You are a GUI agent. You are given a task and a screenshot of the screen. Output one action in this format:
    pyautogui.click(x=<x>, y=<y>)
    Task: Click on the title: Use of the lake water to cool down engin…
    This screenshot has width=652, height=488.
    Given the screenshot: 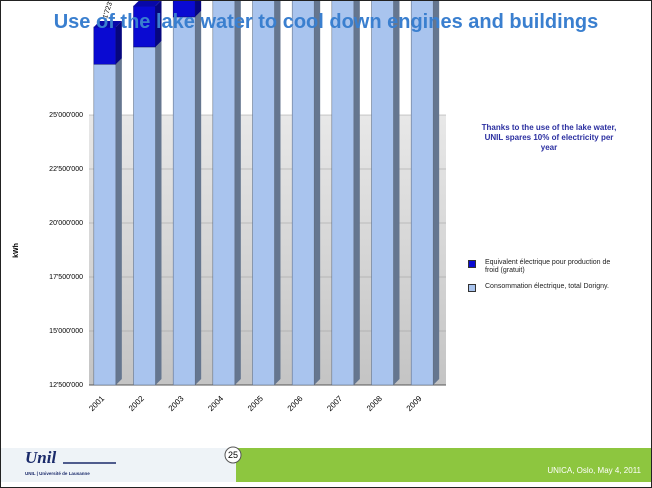 What is the action you would take?
    pyautogui.click(x=326, y=22)
    